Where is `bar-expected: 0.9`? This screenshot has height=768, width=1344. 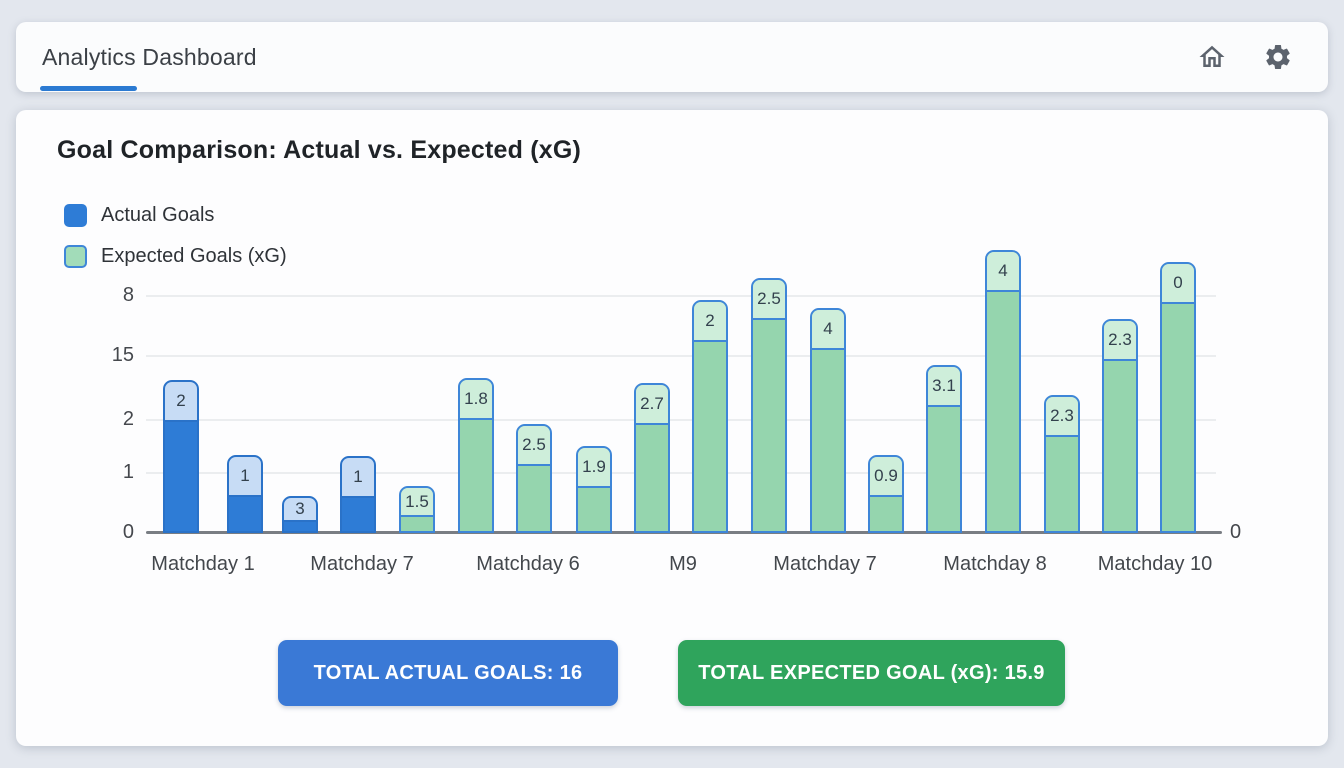 bar-expected: 0.9 is located at coordinates (886, 494).